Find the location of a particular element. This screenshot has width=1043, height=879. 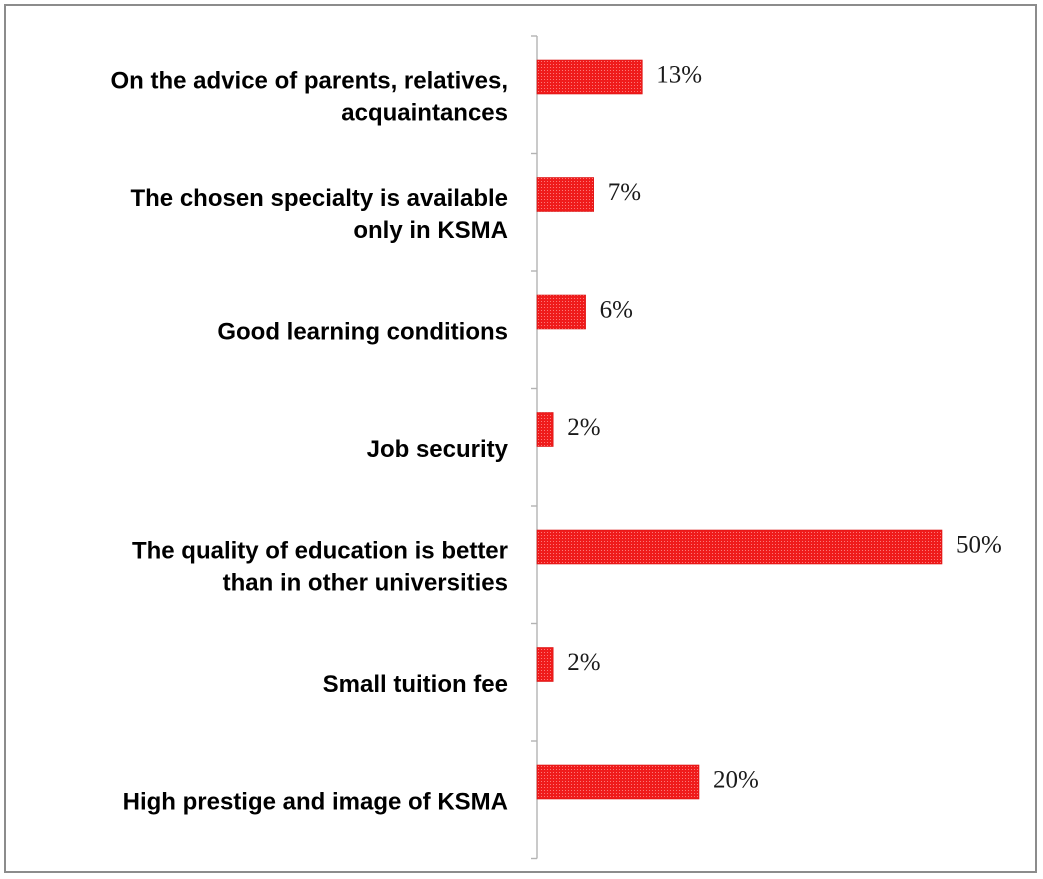

category-axis is located at coordinates (534, 447).